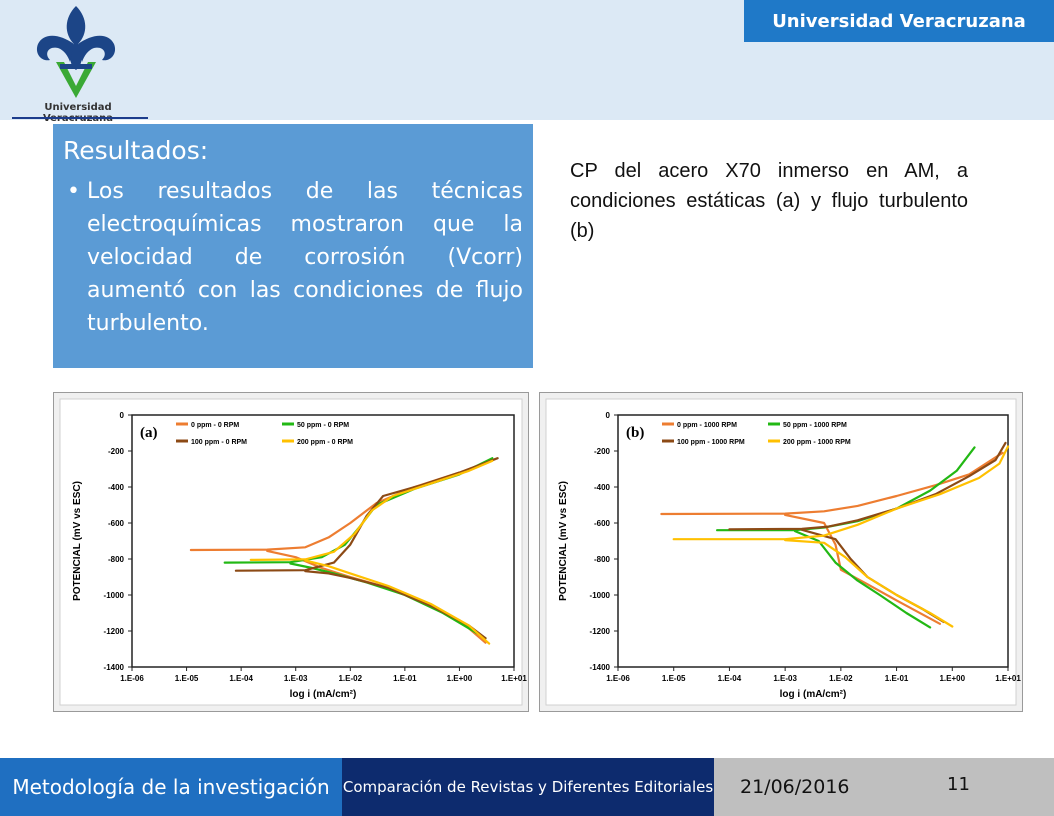  What do you see at coordinates (817, 442) in the screenshot?
I see `chart-b-legend-label: 200 ppm - 1000 RPM` at bounding box center [817, 442].